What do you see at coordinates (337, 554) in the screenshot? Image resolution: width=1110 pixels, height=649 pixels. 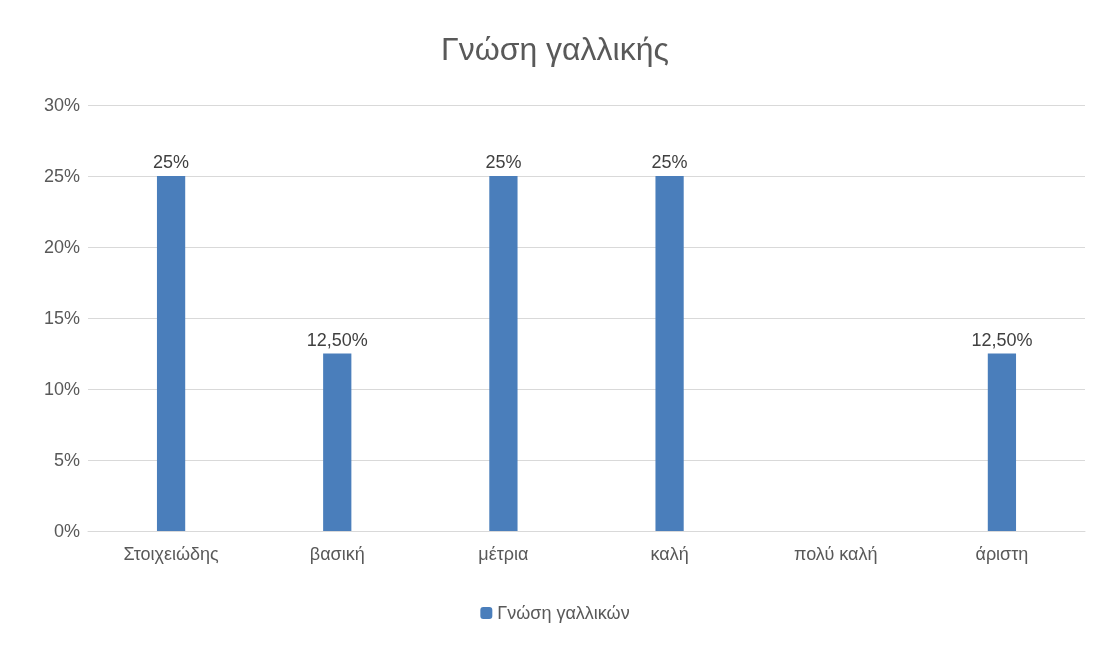 I see `x-tick-label: βασική` at bounding box center [337, 554].